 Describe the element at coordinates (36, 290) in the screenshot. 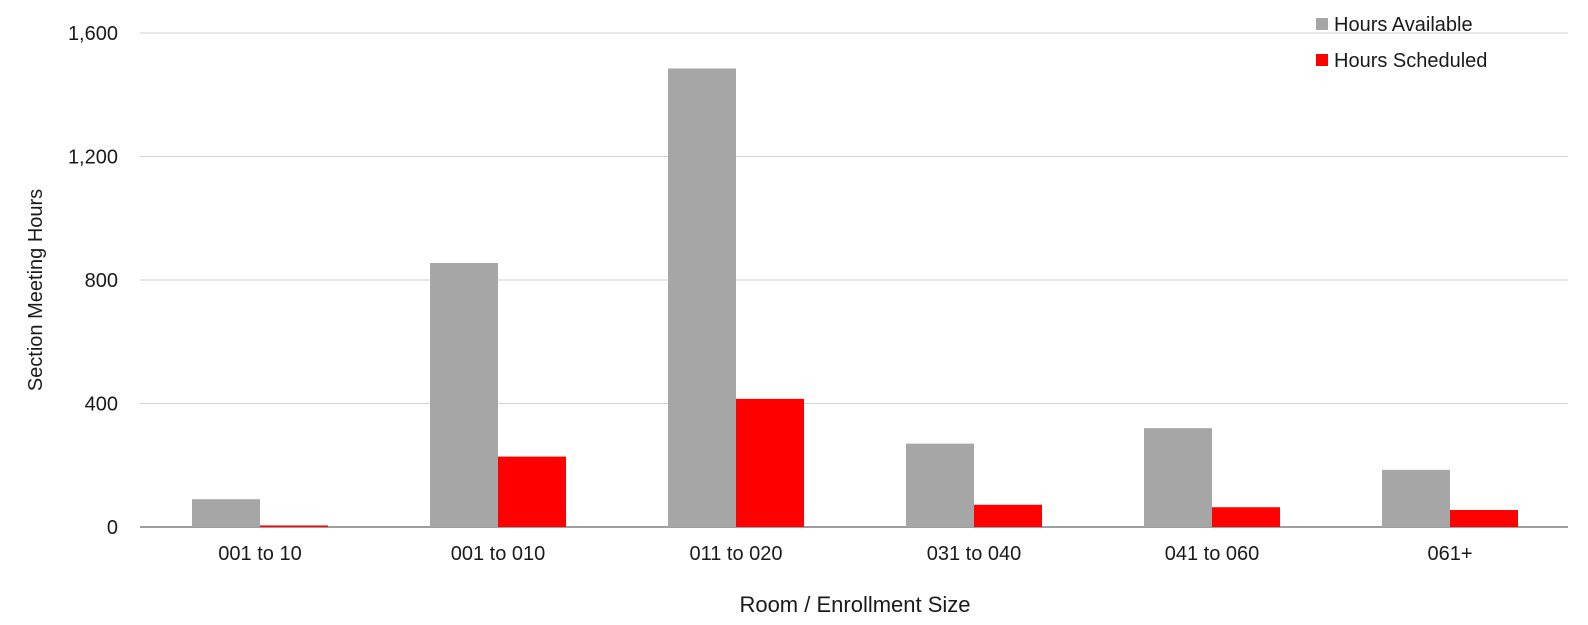

I see `y-axis-title: Section Meeting Hours` at that location.